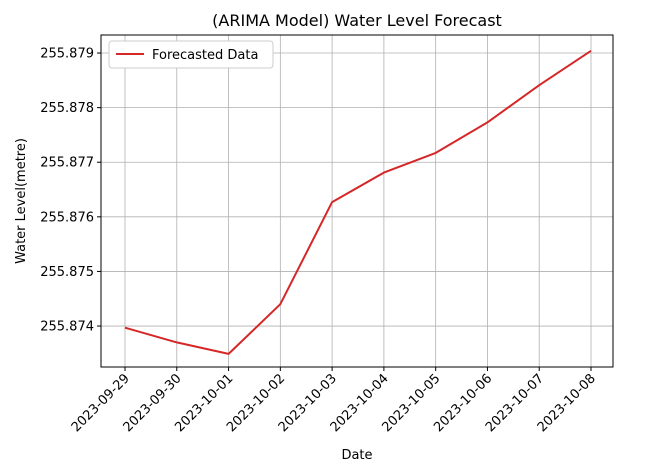 This screenshot has width=658, height=469. Describe the element at coordinates (67, 327) in the screenshot. I see `y-tick-label: 255.874` at that location.